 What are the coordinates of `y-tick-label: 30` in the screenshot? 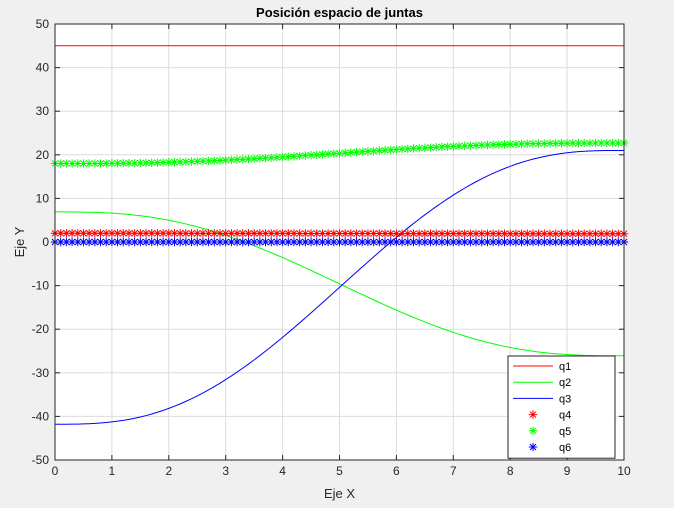 It's located at (43, 111).